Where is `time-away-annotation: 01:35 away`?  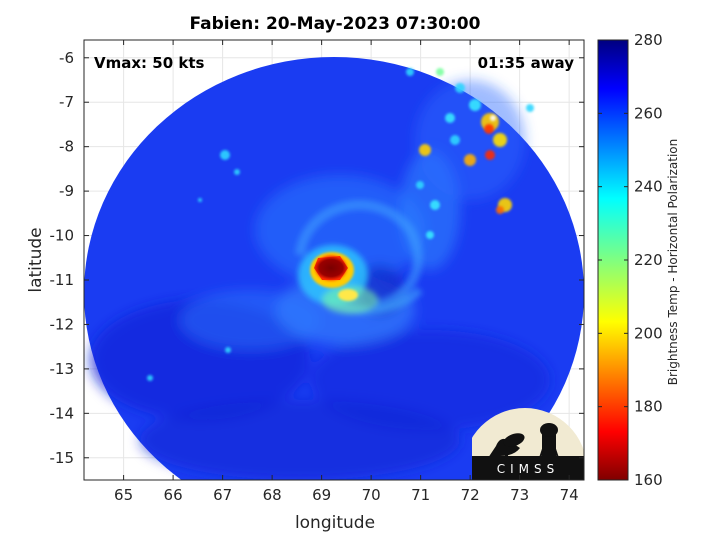
time-away-annotation: 01:35 away is located at coordinates (526, 63).